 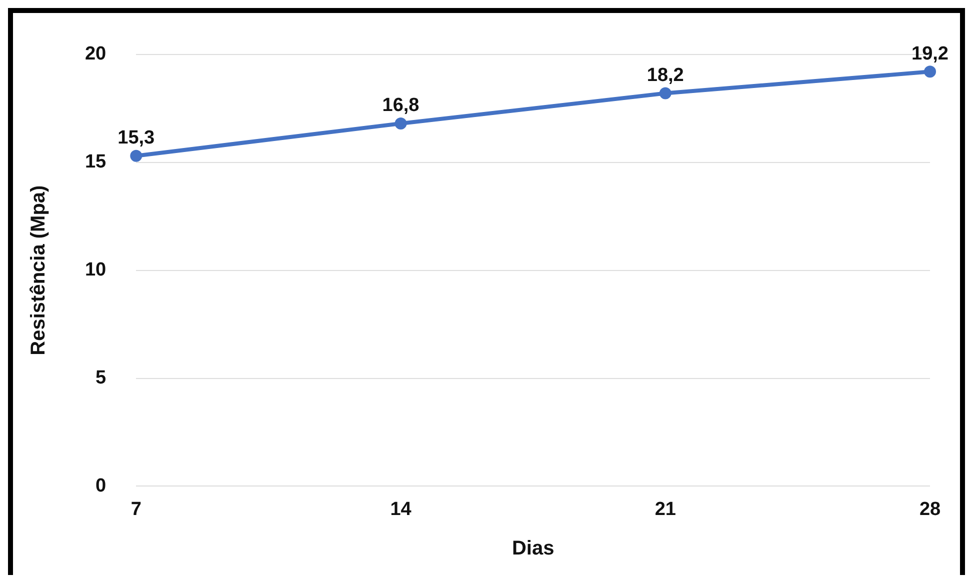 What do you see at coordinates (533, 549) in the screenshot?
I see `x-axis-title: Dias` at bounding box center [533, 549].